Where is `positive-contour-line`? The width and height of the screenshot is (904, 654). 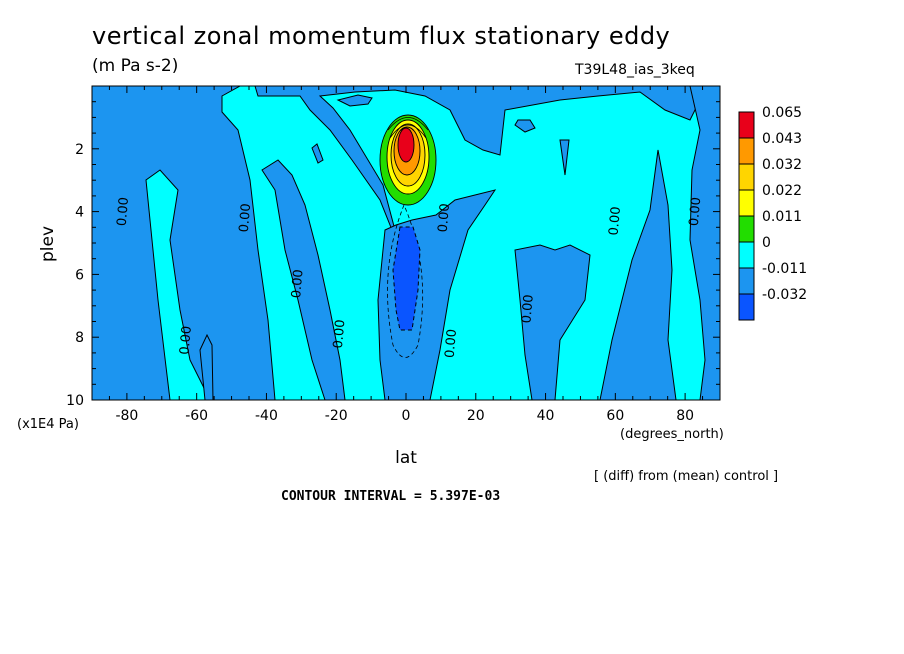 positive-contour-line is located at coordinates (408, 128).